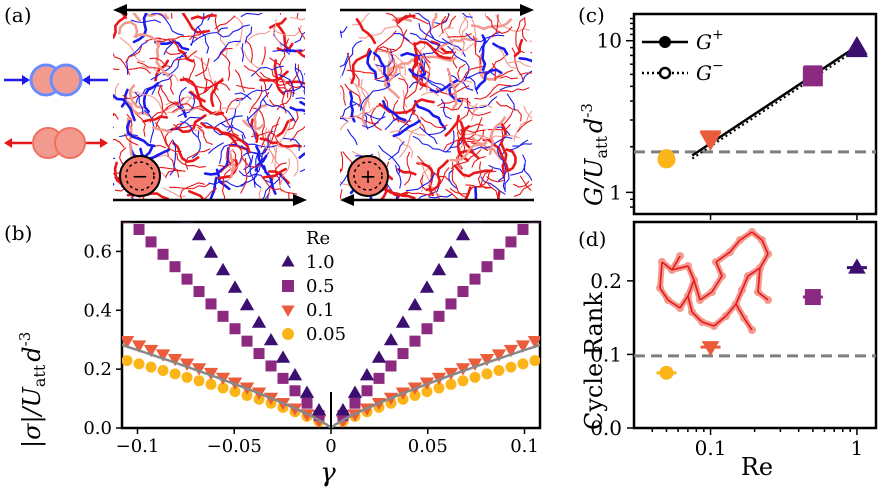 Image resolution: width=890 pixels, height=495 pixels. What do you see at coordinates (592, 239) in the screenshot?
I see `panel-label-d: (d)` at bounding box center [592, 239].